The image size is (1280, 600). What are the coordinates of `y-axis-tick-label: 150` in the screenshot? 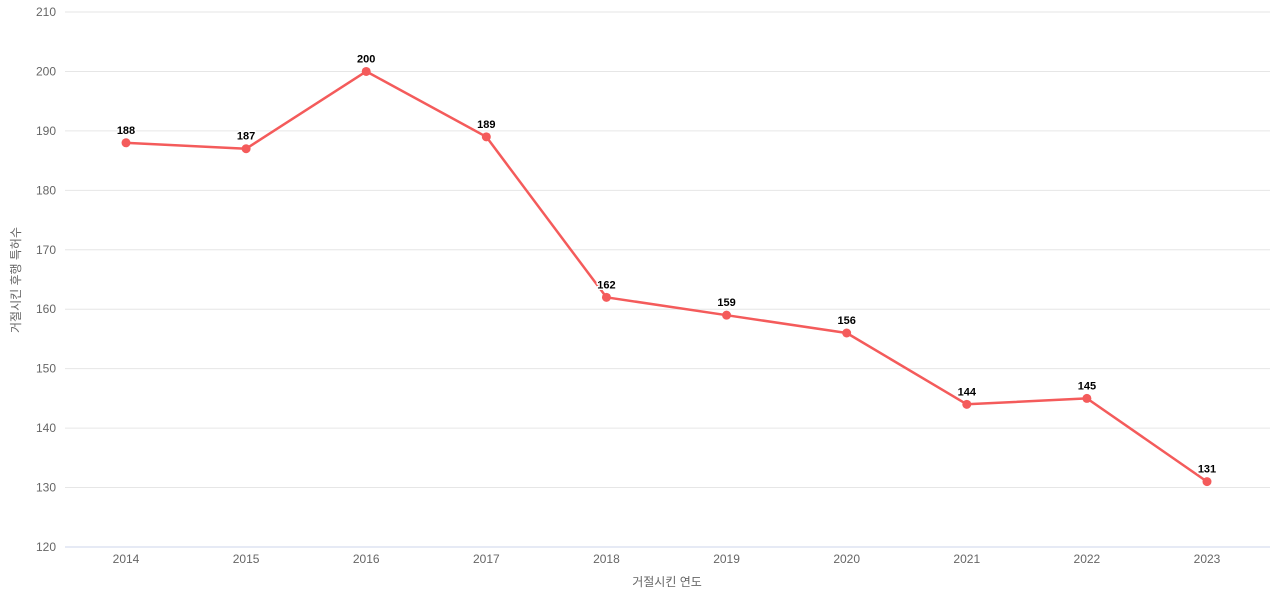 It's located at (46, 369).